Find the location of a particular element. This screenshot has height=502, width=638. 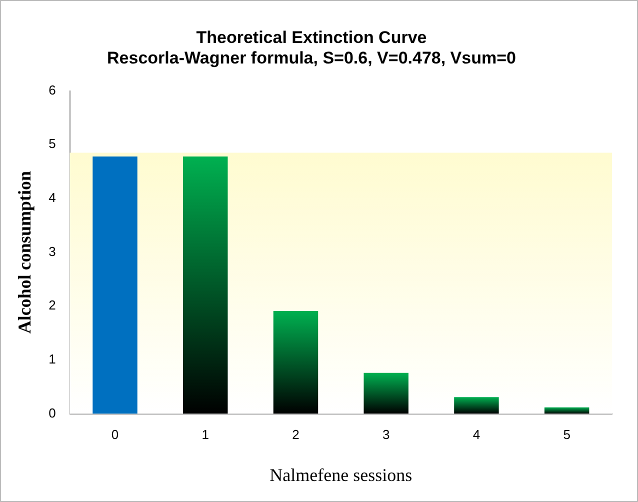

y-tick-label: 0 is located at coordinates (52, 412).